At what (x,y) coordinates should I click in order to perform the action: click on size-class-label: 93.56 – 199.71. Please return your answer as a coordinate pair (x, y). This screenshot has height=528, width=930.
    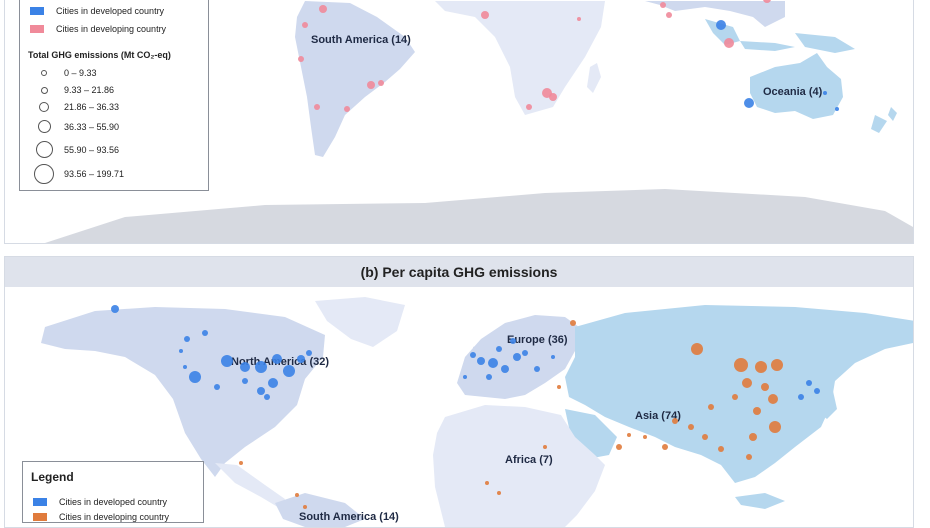
    Looking at the image, I should click on (94, 174).